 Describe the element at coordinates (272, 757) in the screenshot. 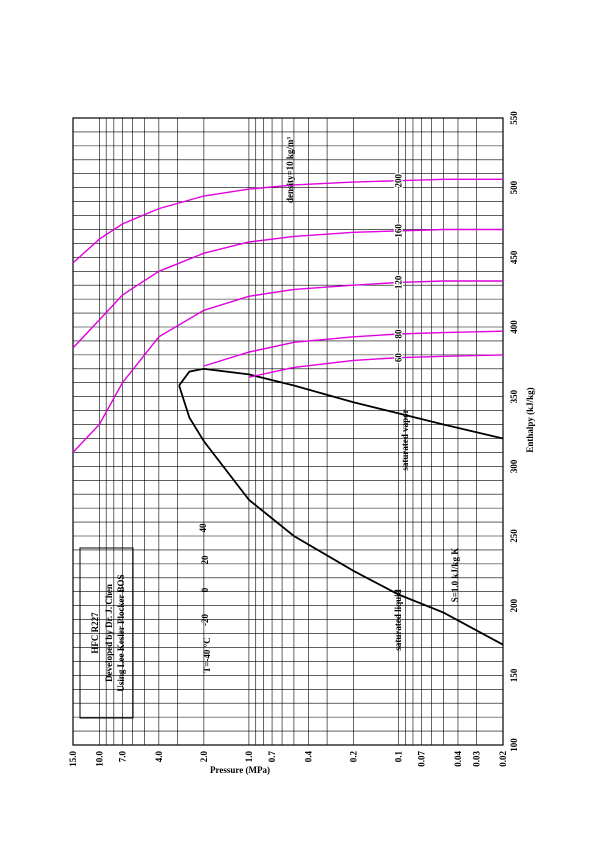

I see `y-tick-label: 0.7` at that location.